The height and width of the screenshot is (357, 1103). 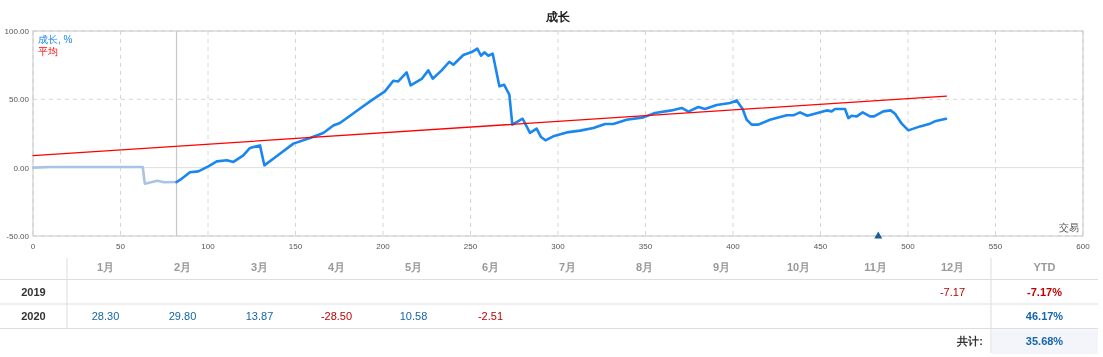 I want to click on x-tick-label: 3月, so click(x=259, y=267).